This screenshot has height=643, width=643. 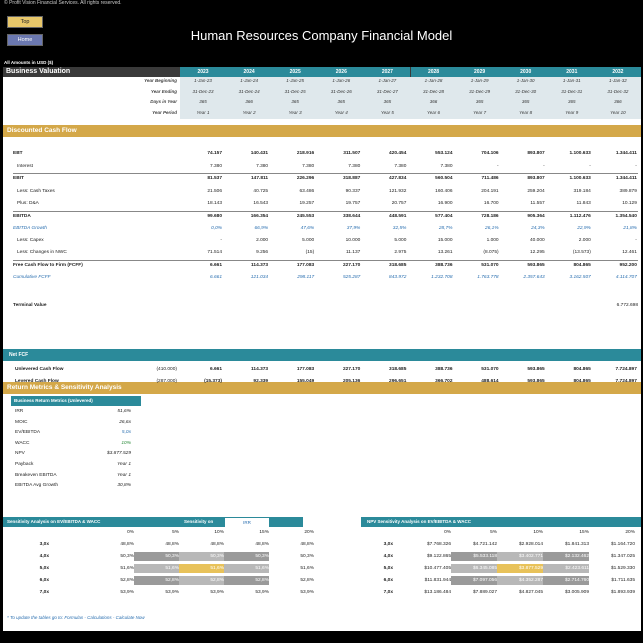 What do you see at coordinates (156, 568) in the screenshot?
I see `sens_irr-cell: 51,6%` at bounding box center [156, 568].